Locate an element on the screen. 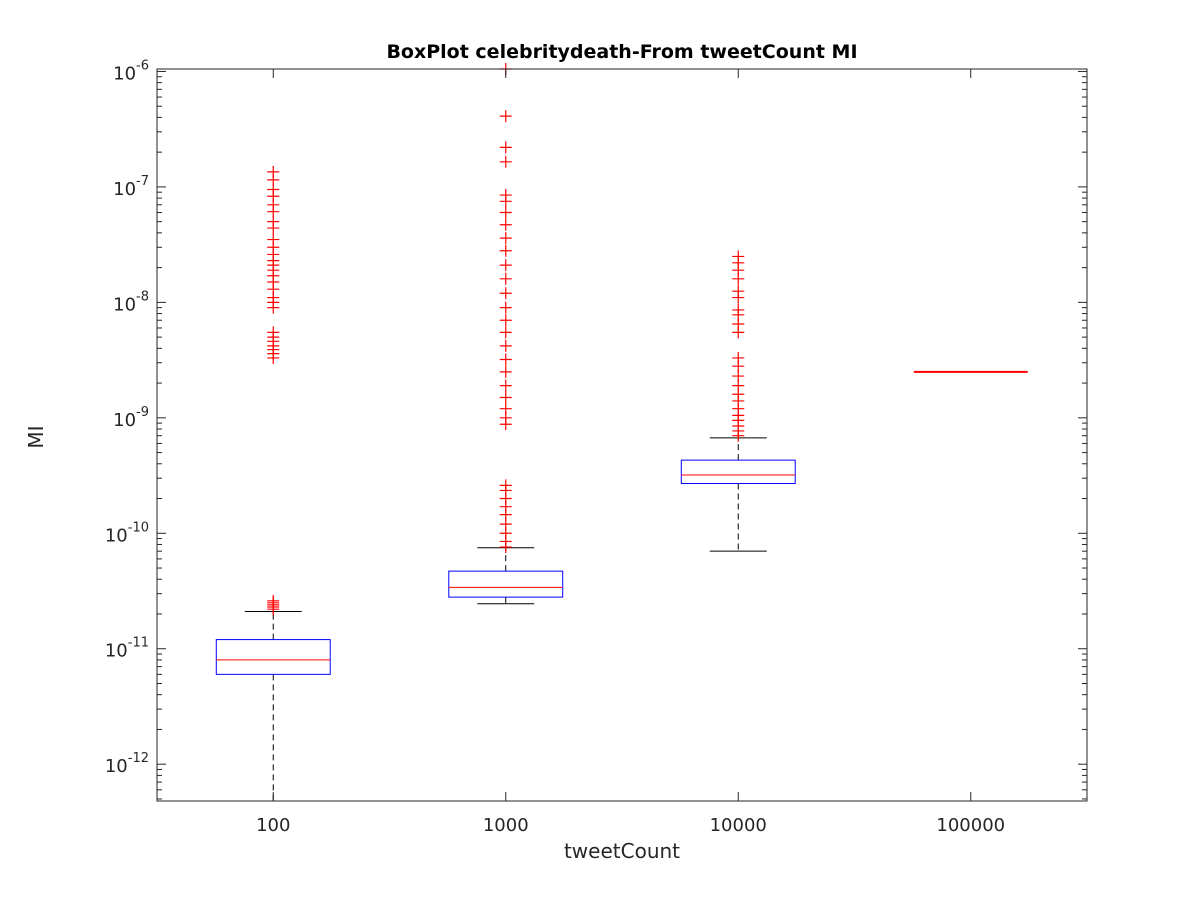  y-axis-label: MI is located at coordinates (36, 436).